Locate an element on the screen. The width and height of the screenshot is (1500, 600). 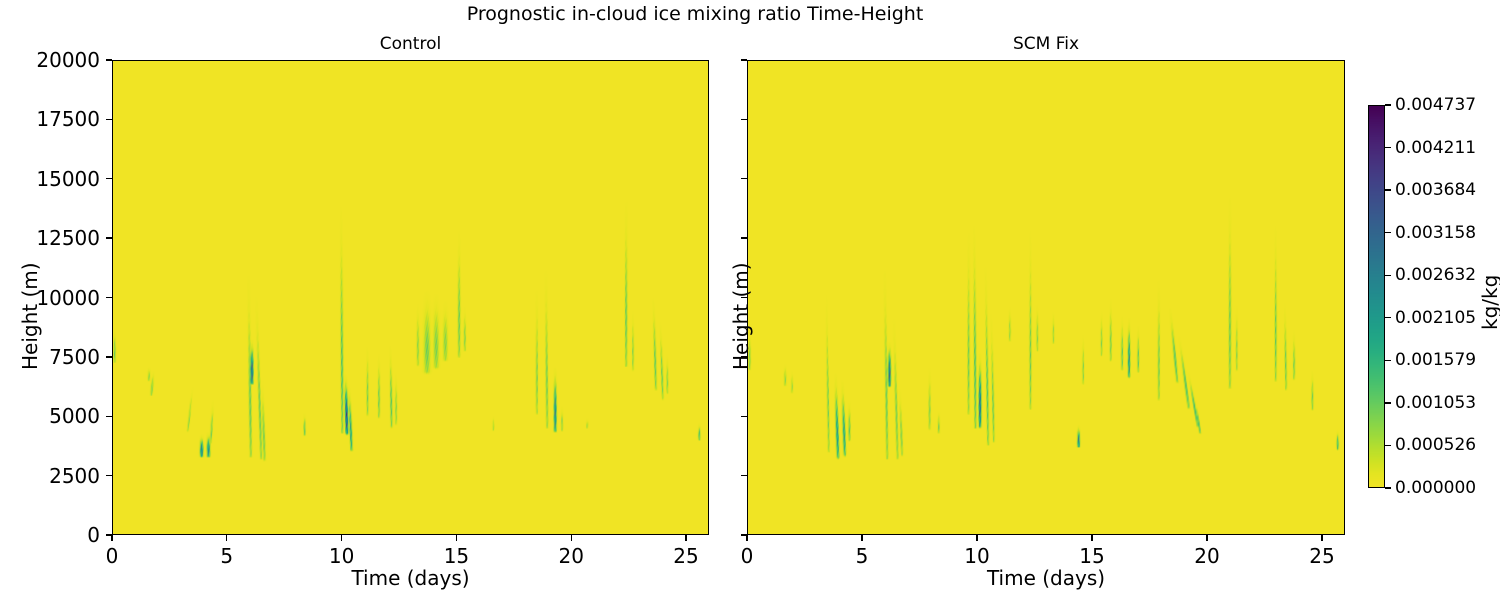
colorbar is located at coordinates (1376, 296).